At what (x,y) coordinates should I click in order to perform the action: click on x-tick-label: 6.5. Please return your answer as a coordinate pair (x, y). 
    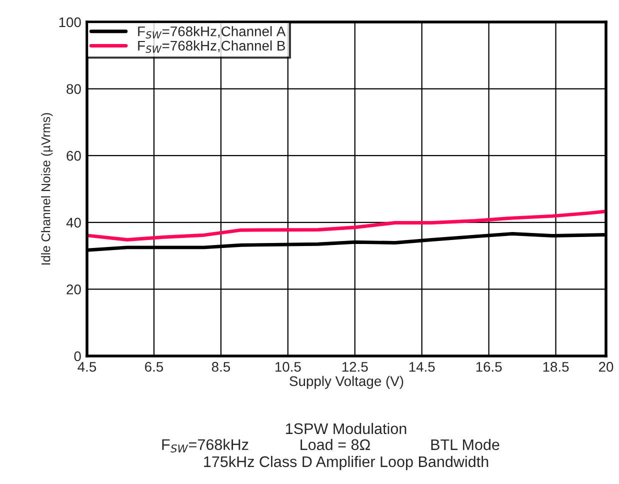
    Looking at the image, I should click on (154, 367).